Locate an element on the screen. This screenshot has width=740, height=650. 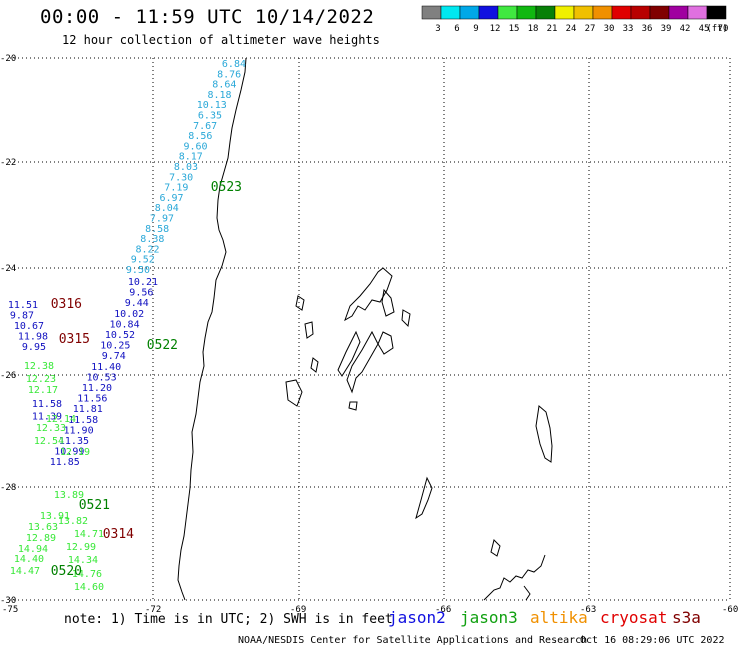
wave-height-label: 14.60 is located at coordinates (89, 587).